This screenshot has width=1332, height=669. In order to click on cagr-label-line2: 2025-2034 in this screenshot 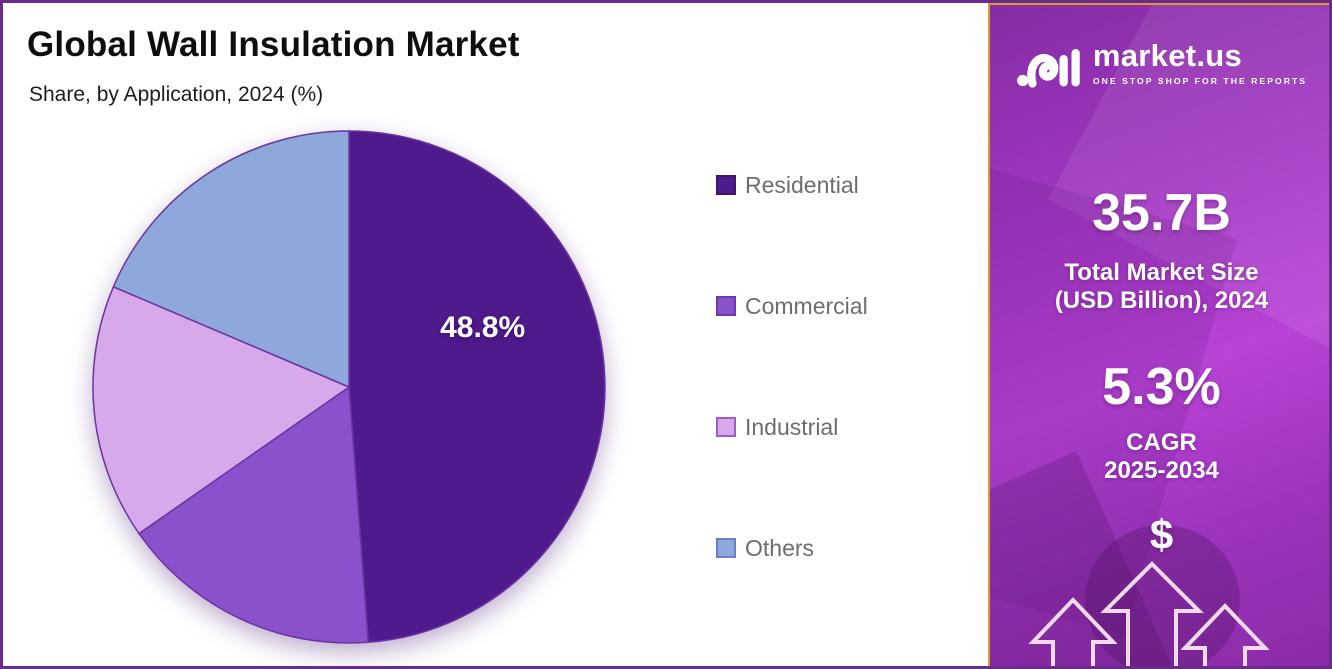, I will do `click(1161, 471)`.